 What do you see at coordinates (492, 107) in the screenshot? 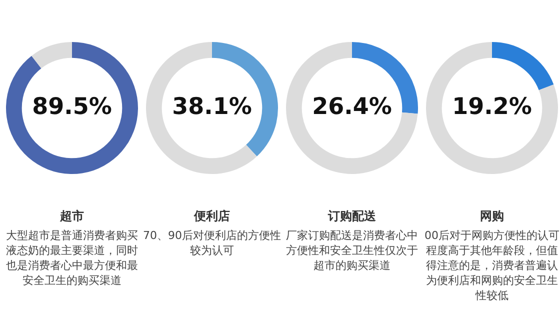
I see `data-label: 19.2%` at bounding box center [492, 107].